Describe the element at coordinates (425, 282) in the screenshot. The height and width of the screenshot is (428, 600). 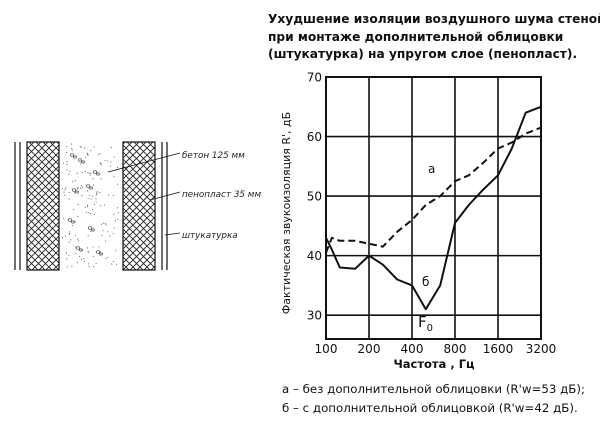
I see `curve-label-b: б` at that location.